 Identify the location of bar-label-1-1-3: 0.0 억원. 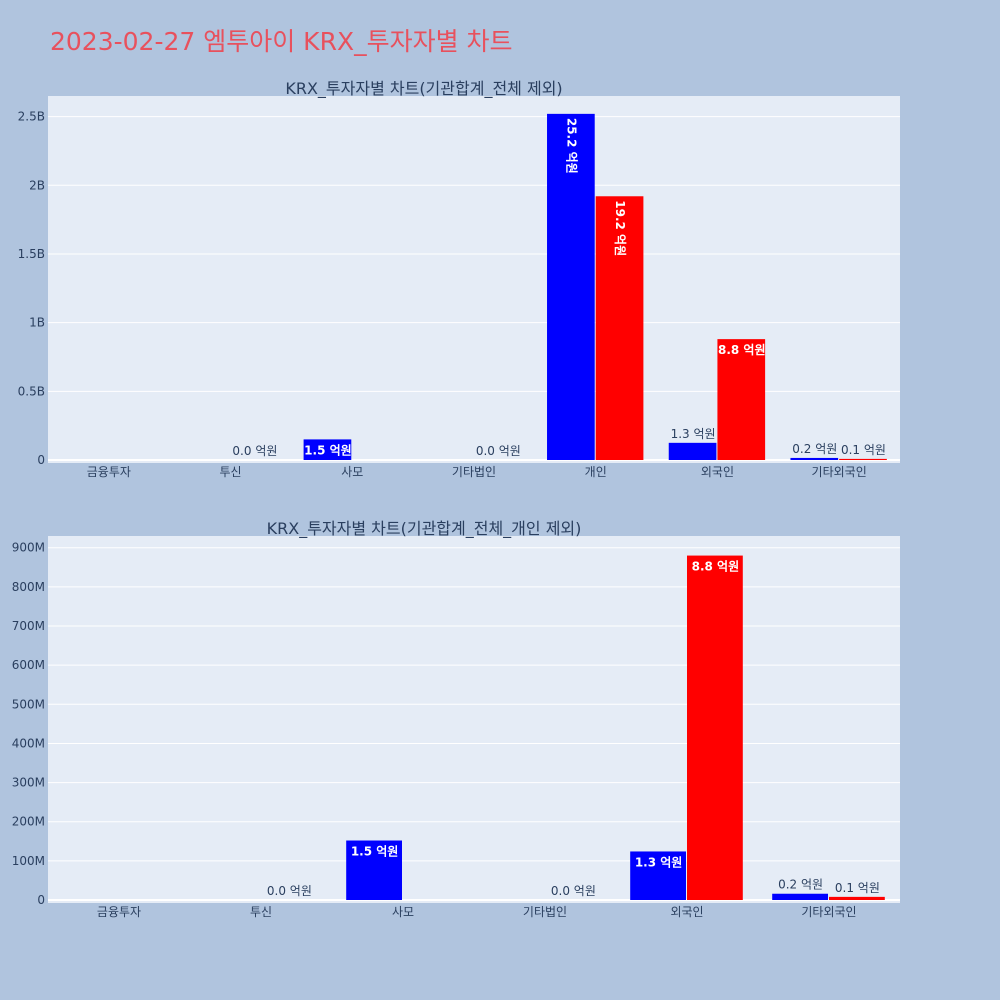
(573, 891).